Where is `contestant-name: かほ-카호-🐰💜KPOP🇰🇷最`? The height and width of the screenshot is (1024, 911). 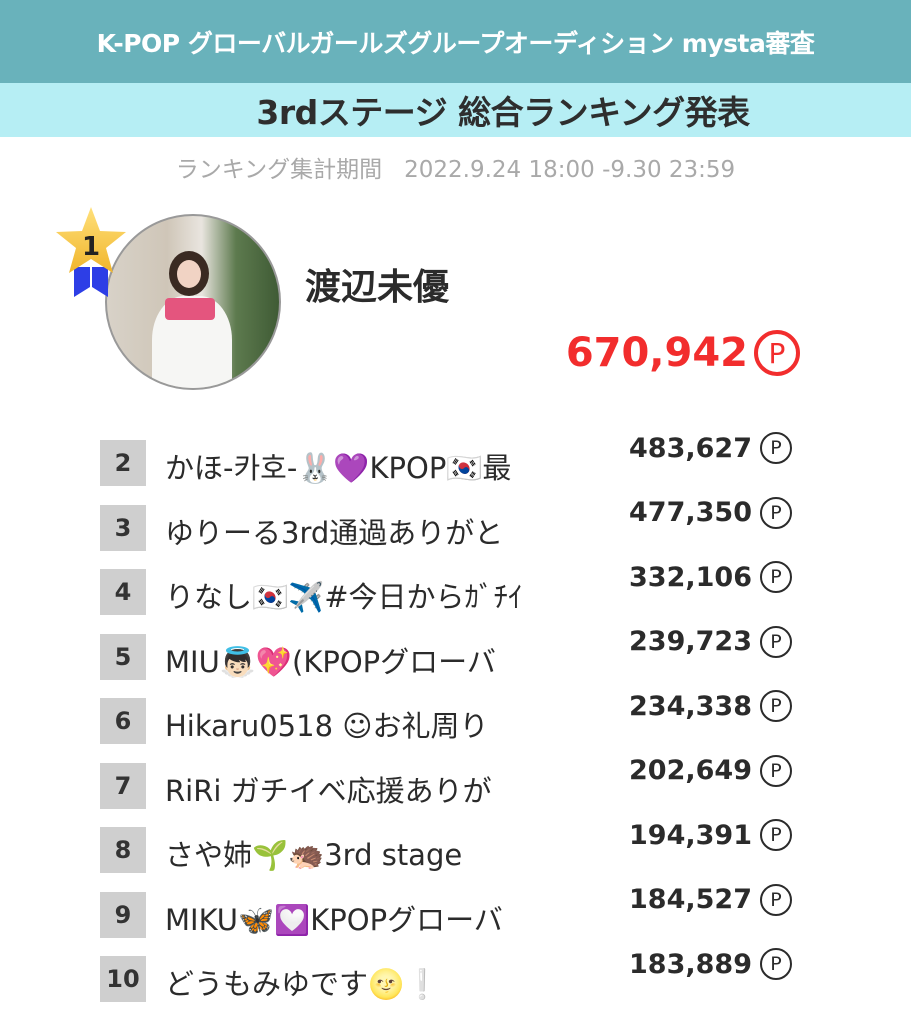
contestant-name: かほ-카호-🐰💜KPOP🇰🇷最 is located at coordinates (338, 468).